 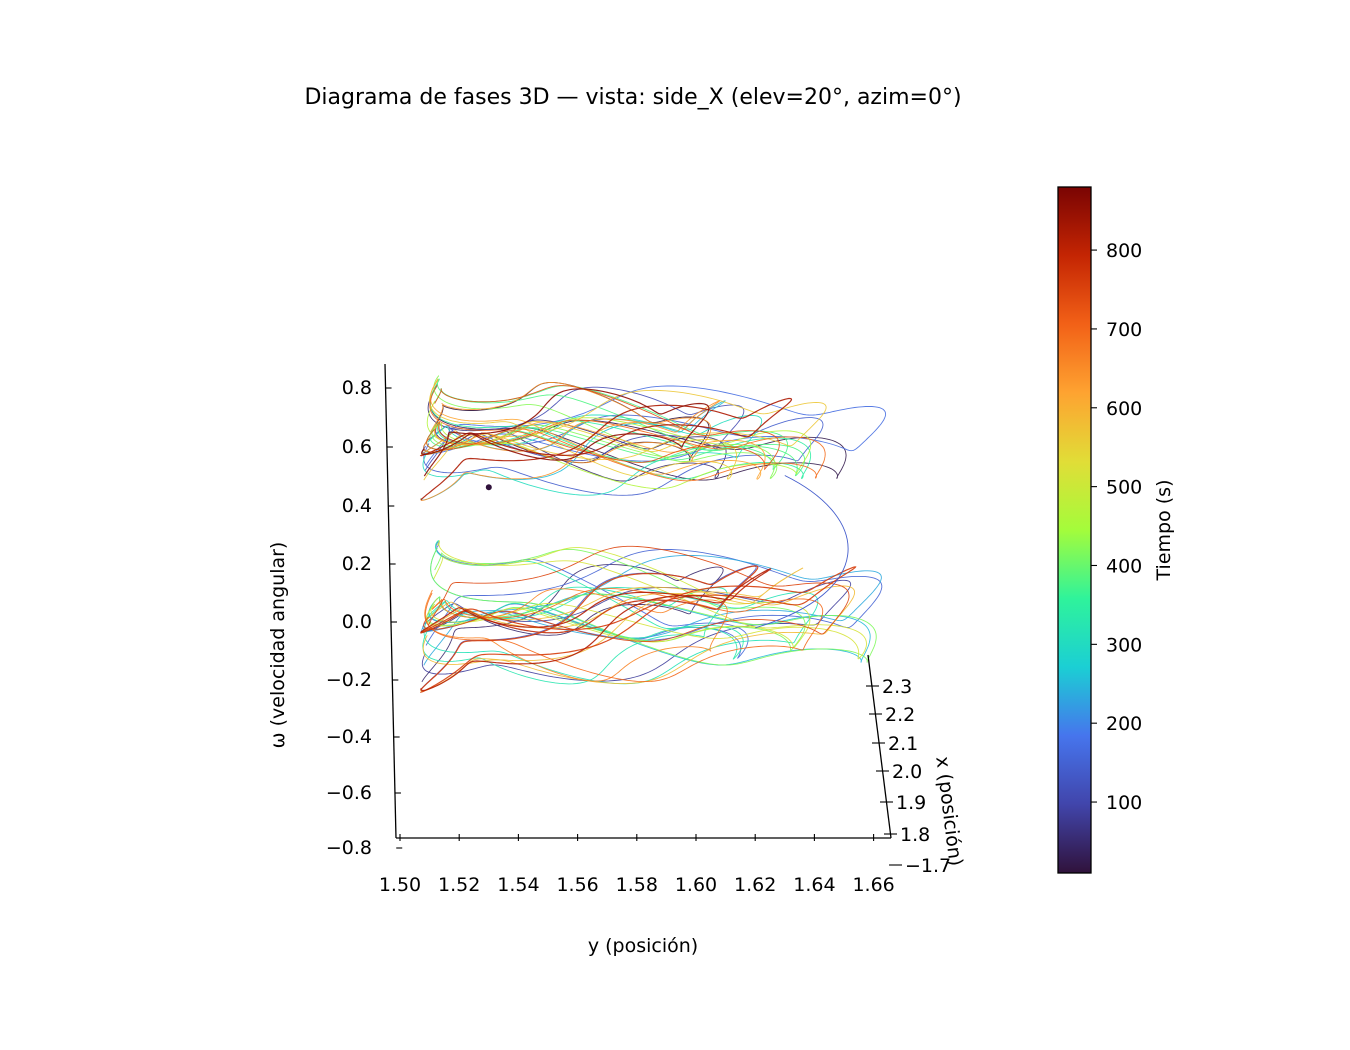 I want to click on y-tick-label: 1.60, so click(x=696, y=885).